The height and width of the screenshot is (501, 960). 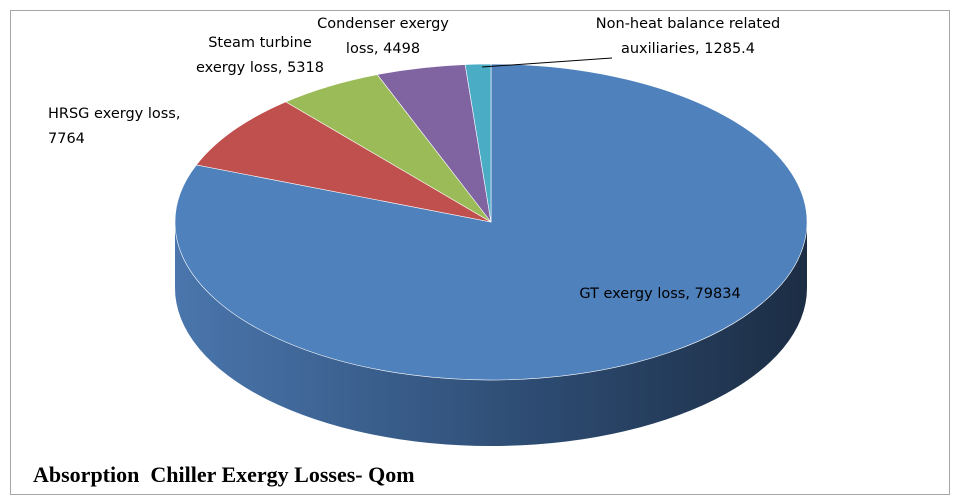 I want to click on data-label: Condenser exergy loss, 4498, so click(x=383, y=36).